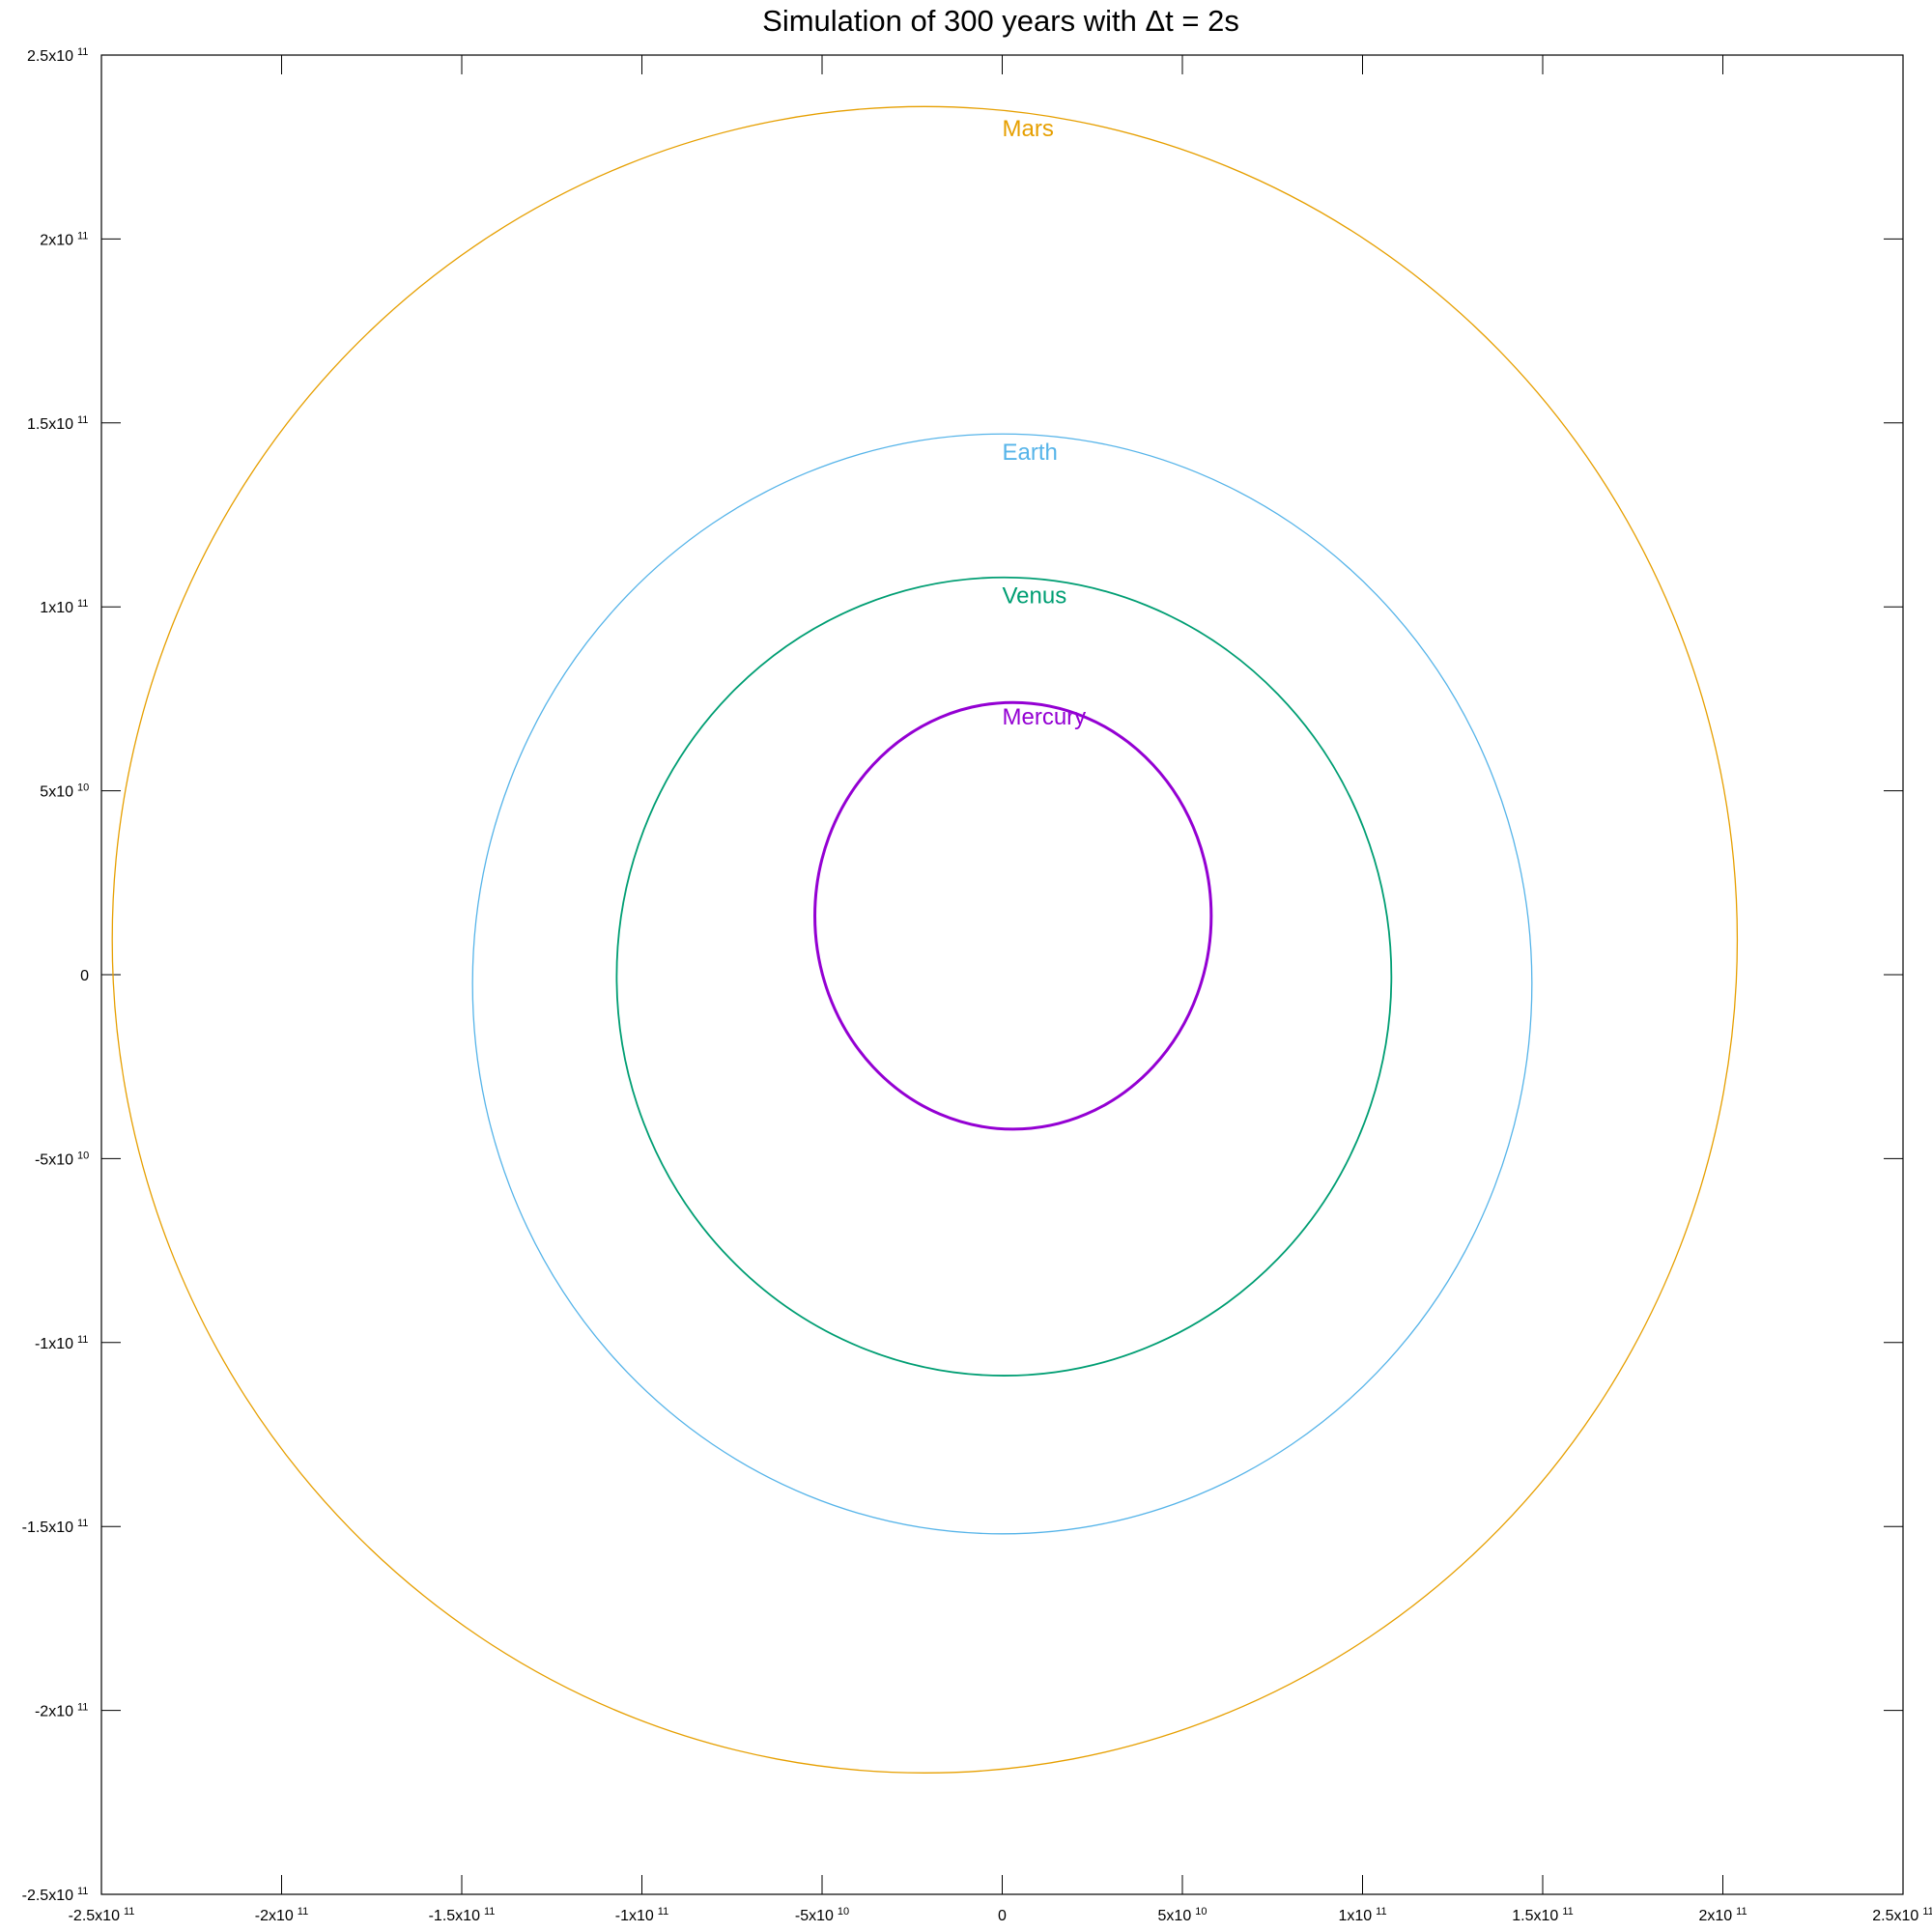 The image size is (1932, 1932). What do you see at coordinates (61, 1711) in the screenshot?
I see `y-tick-label: -2x10 11` at bounding box center [61, 1711].